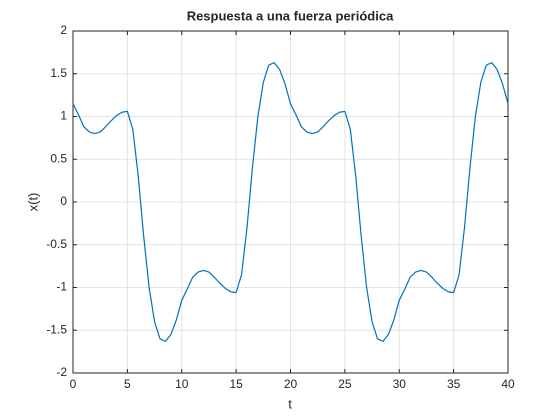  I want to click on y-tick-label: -2, so click(61, 372).